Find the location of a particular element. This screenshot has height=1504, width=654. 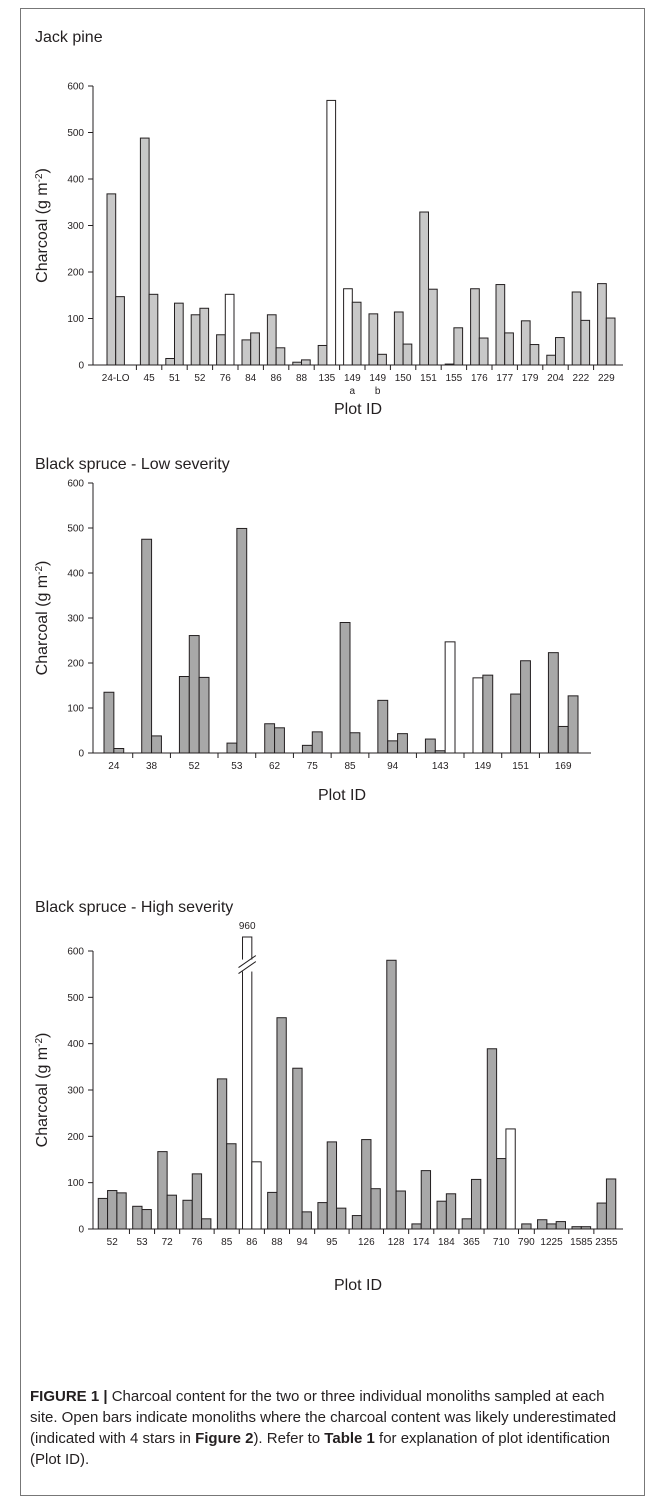

caption-label: FIGURE 1 | is located at coordinates (69, 1396).